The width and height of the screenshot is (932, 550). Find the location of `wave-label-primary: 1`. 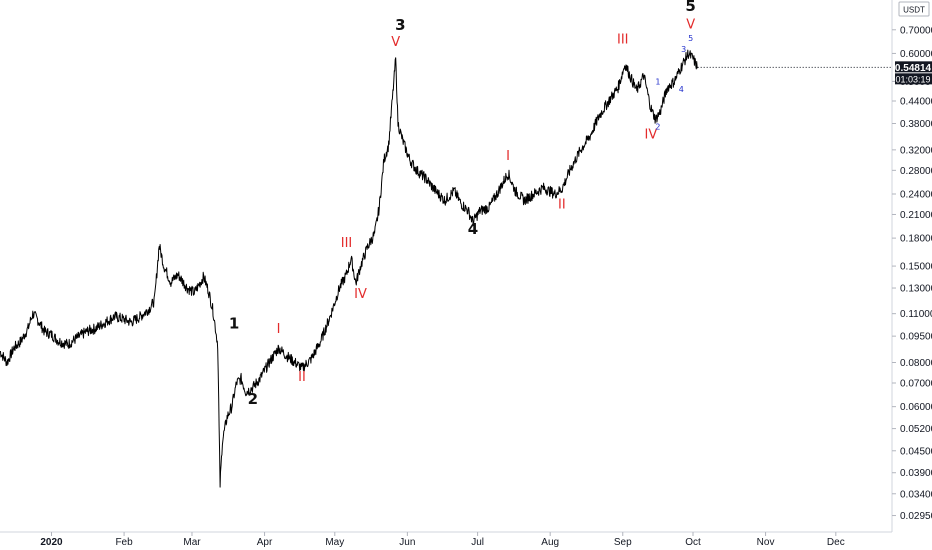

wave-label-primary: 1 is located at coordinates (234, 323).